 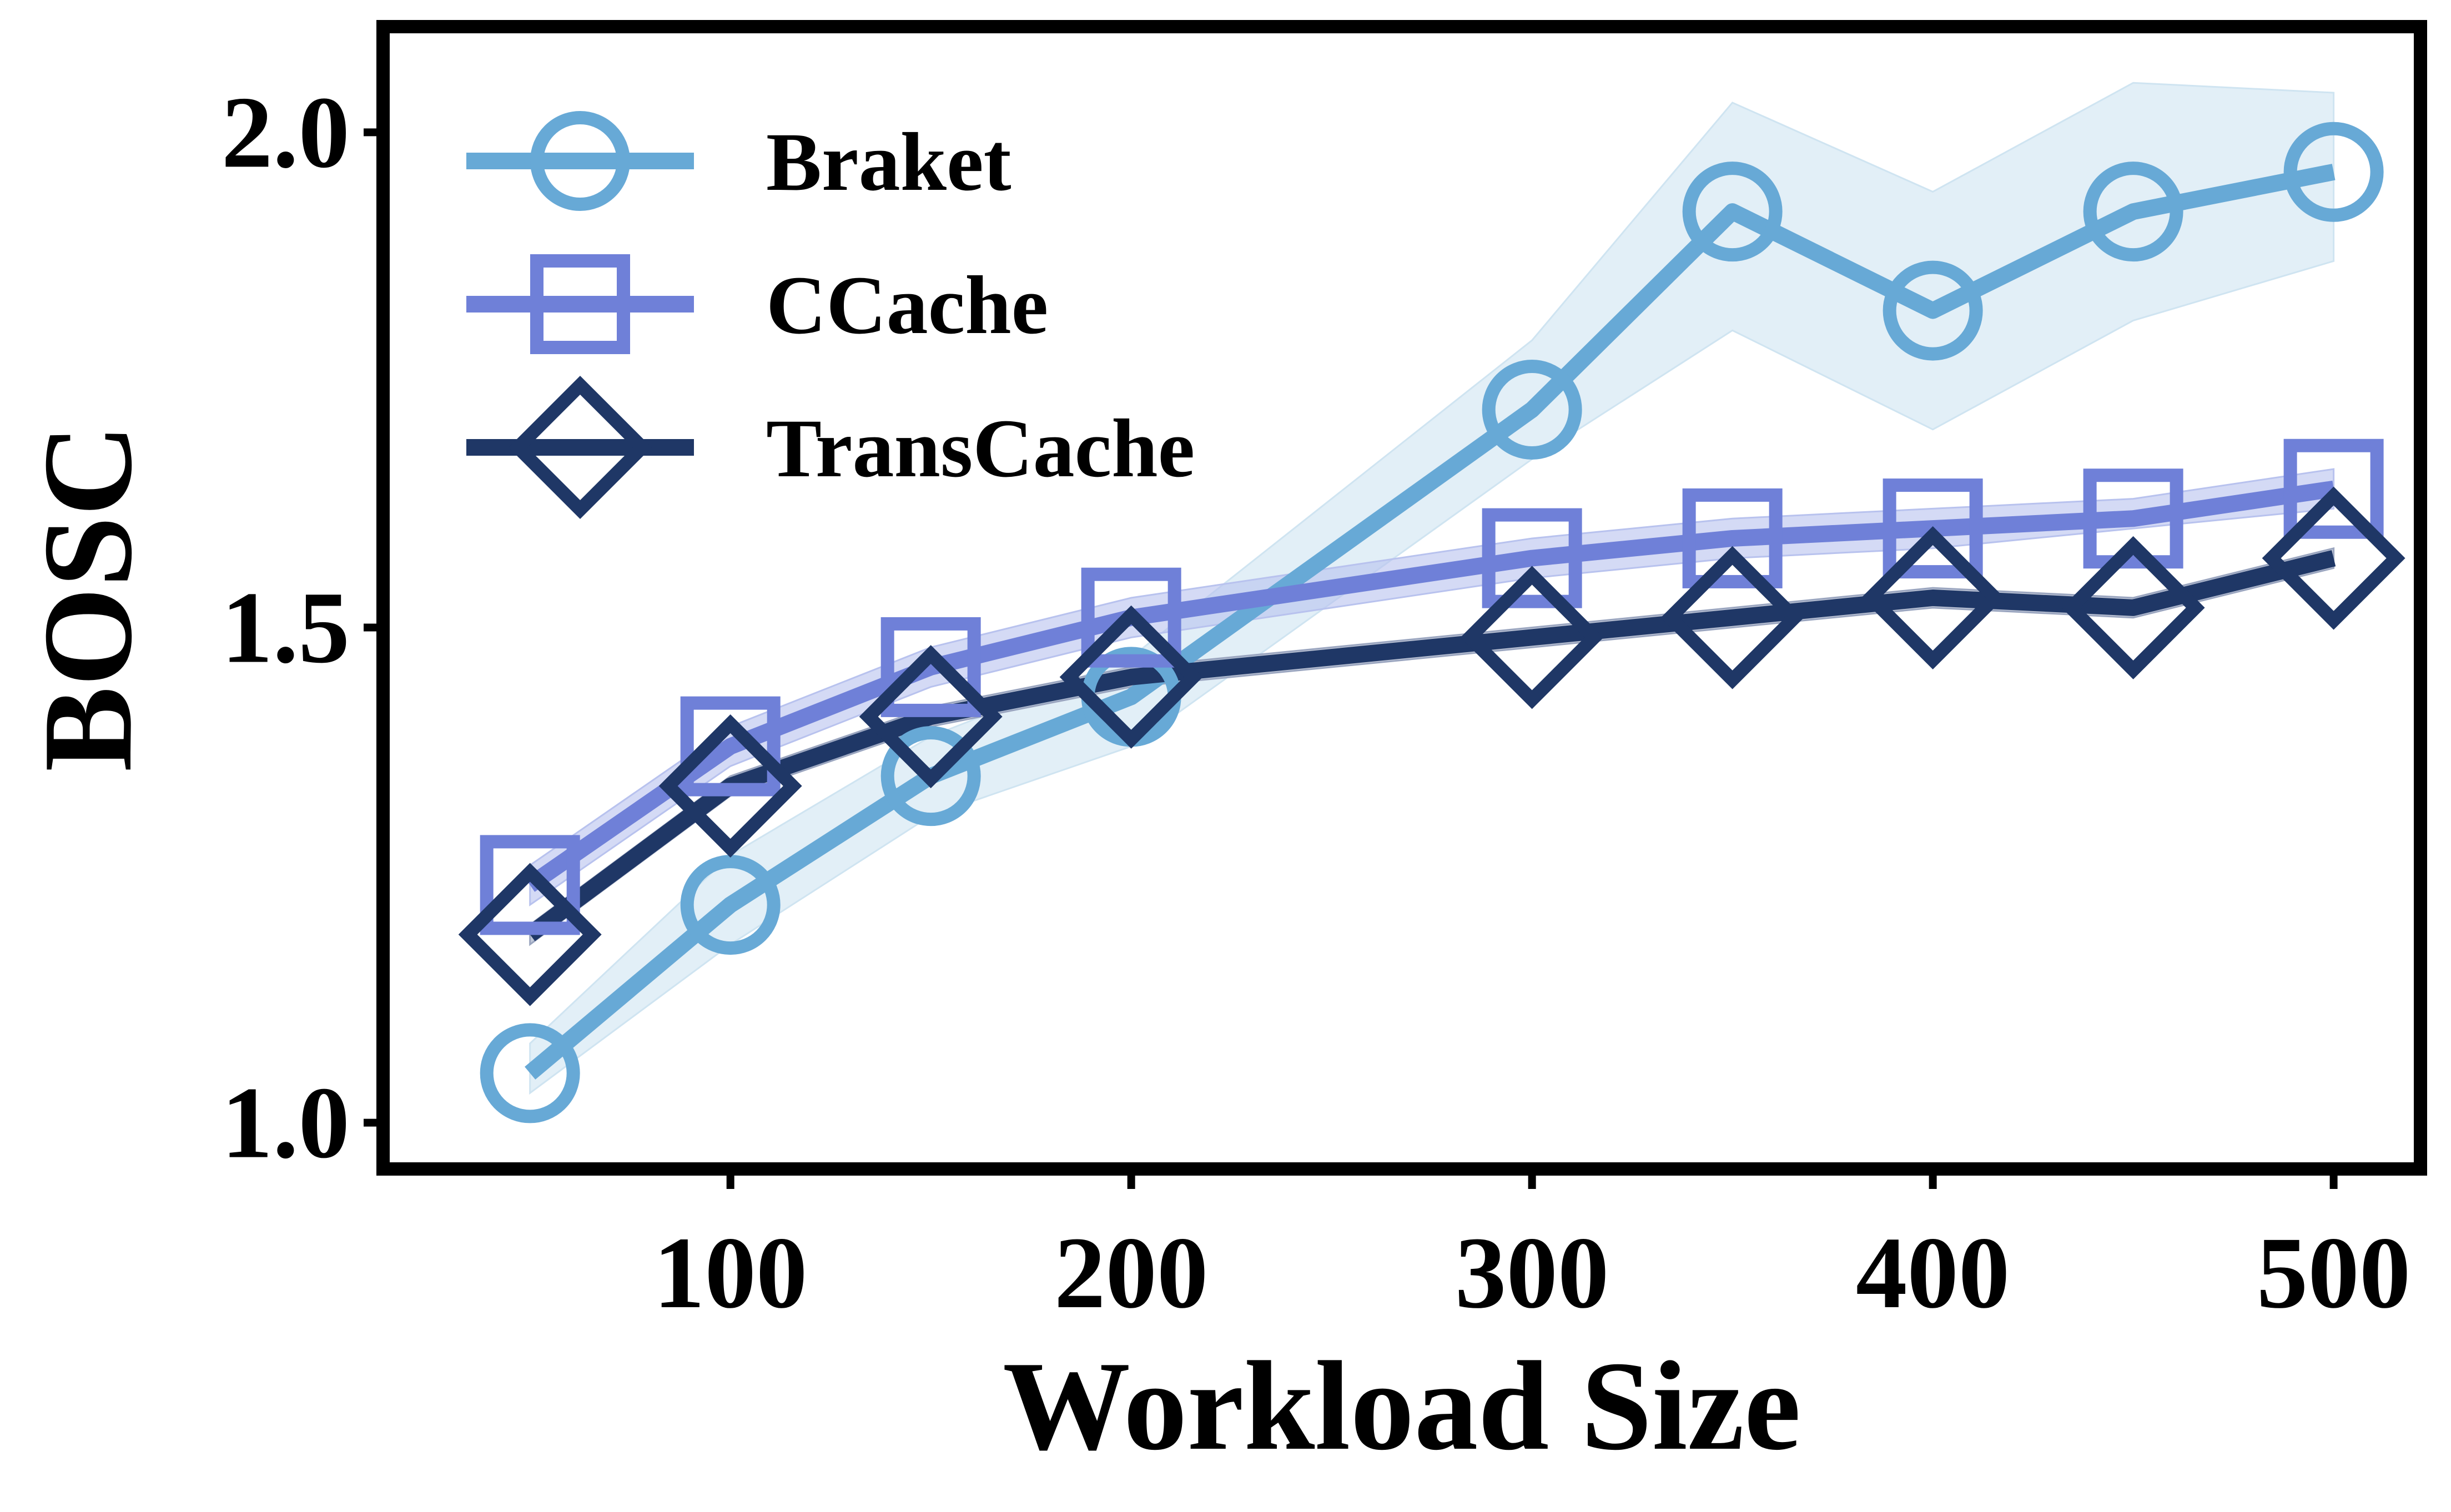 I want to click on x-tick-label-500: 500, so click(x=2334, y=1273).